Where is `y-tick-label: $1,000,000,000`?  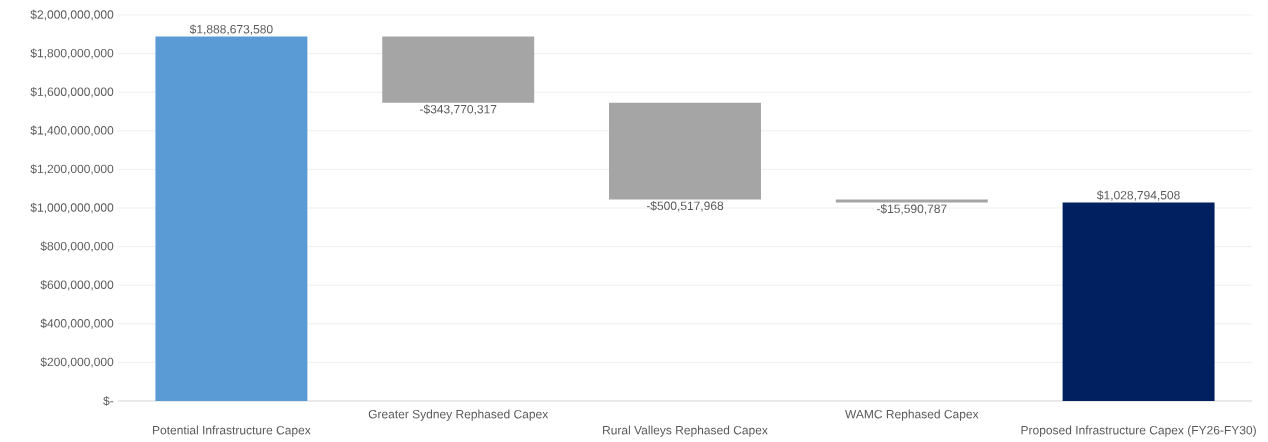
y-tick-label: $1,000,000,000 is located at coordinates (72, 208).